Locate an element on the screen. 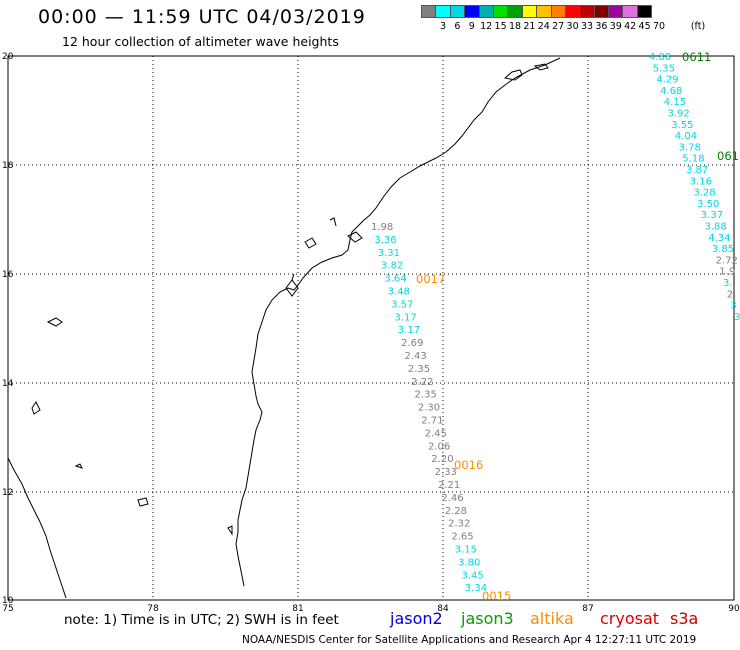 This screenshot has height=650, width=740. swh-value: 4.34 is located at coordinates (719, 238).